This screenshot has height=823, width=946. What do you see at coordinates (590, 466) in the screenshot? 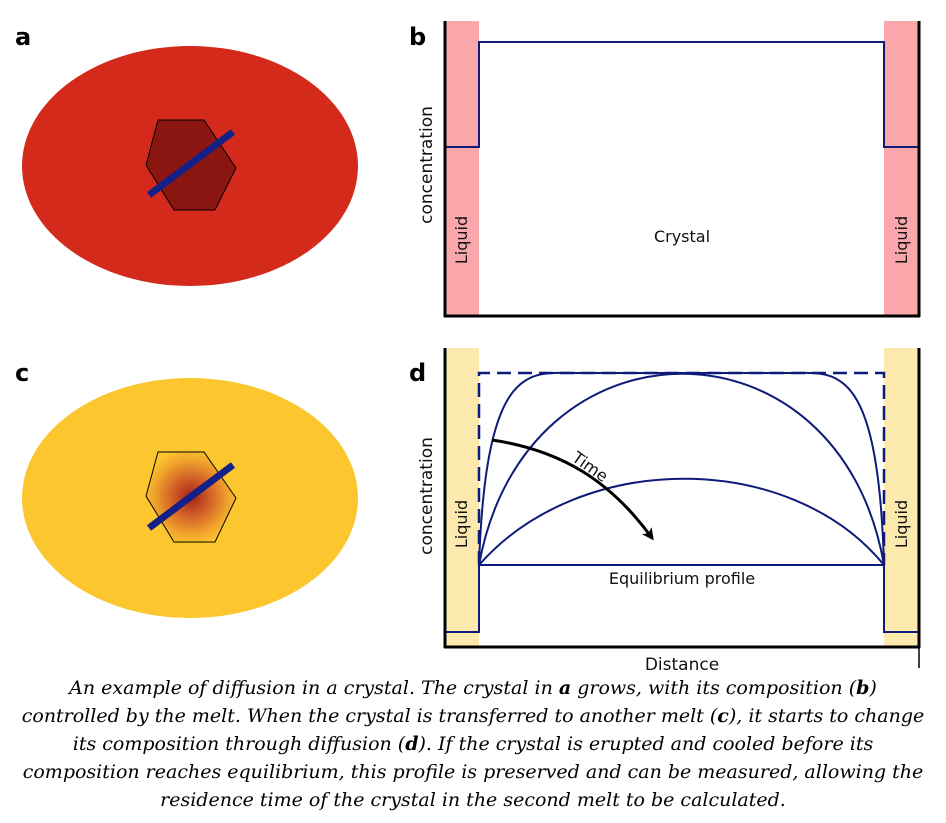
I see `time-label: Time` at bounding box center [590, 466].